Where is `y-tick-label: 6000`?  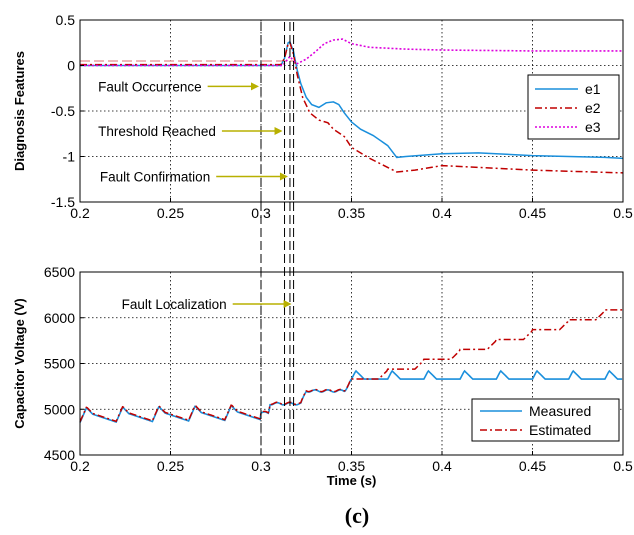
y-tick-label: 6000 is located at coordinates (59, 318).